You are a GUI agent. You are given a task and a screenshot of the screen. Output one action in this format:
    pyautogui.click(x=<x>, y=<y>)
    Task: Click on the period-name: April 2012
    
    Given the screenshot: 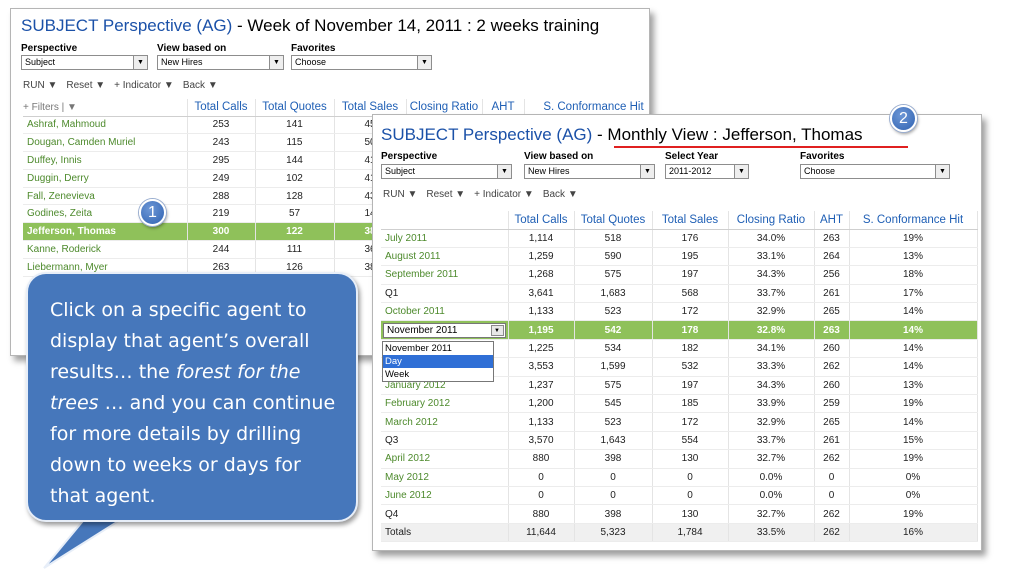 What is the action you would take?
    pyautogui.click(x=445, y=459)
    